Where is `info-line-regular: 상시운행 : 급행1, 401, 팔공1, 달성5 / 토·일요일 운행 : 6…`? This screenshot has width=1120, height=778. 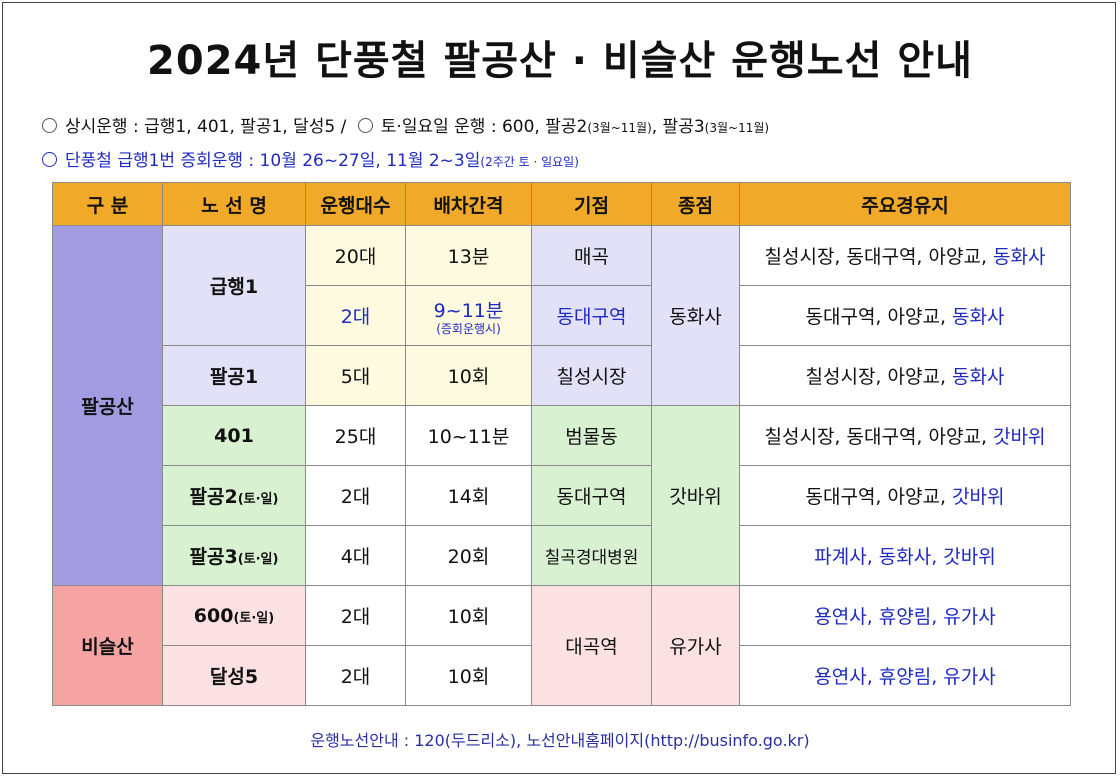
info-line-regular: 상시운행 : 급행1, 401, 팔공1, 달성5 / 토·일요일 운행 : 6… is located at coordinates (405, 124).